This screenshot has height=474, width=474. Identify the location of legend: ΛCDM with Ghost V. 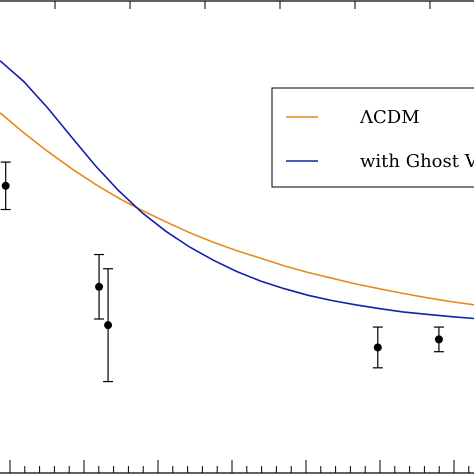
(372, 137).